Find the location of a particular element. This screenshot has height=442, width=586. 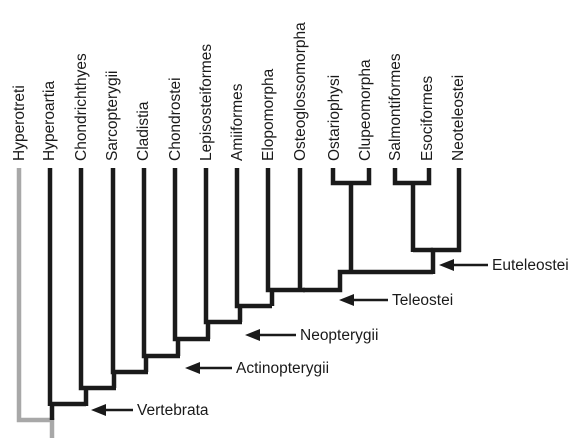

taxon-label-ostariophysi: Ostariophysi is located at coordinates (334, 118).